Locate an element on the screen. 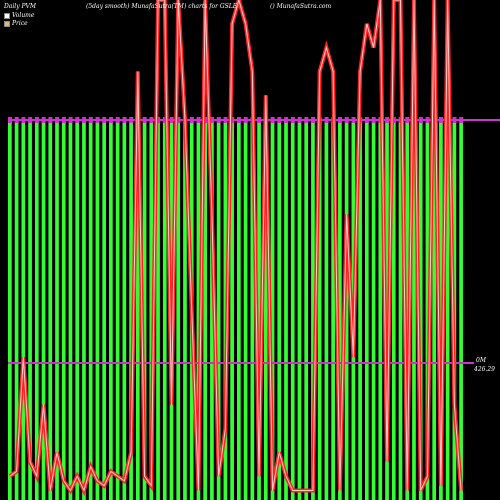 The width and height of the screenshot is (500, 500). legend-label-volume: Volume is located at coordinates (23, 15).